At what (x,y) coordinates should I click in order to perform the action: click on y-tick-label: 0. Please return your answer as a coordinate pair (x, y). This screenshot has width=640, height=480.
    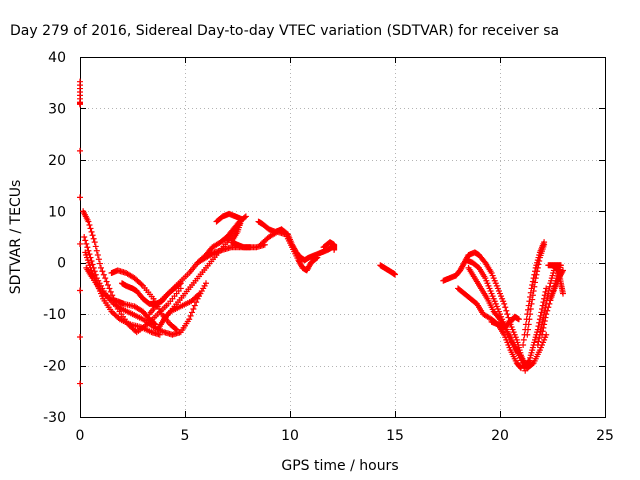
    Looking at the image, I should click on (61, 264).